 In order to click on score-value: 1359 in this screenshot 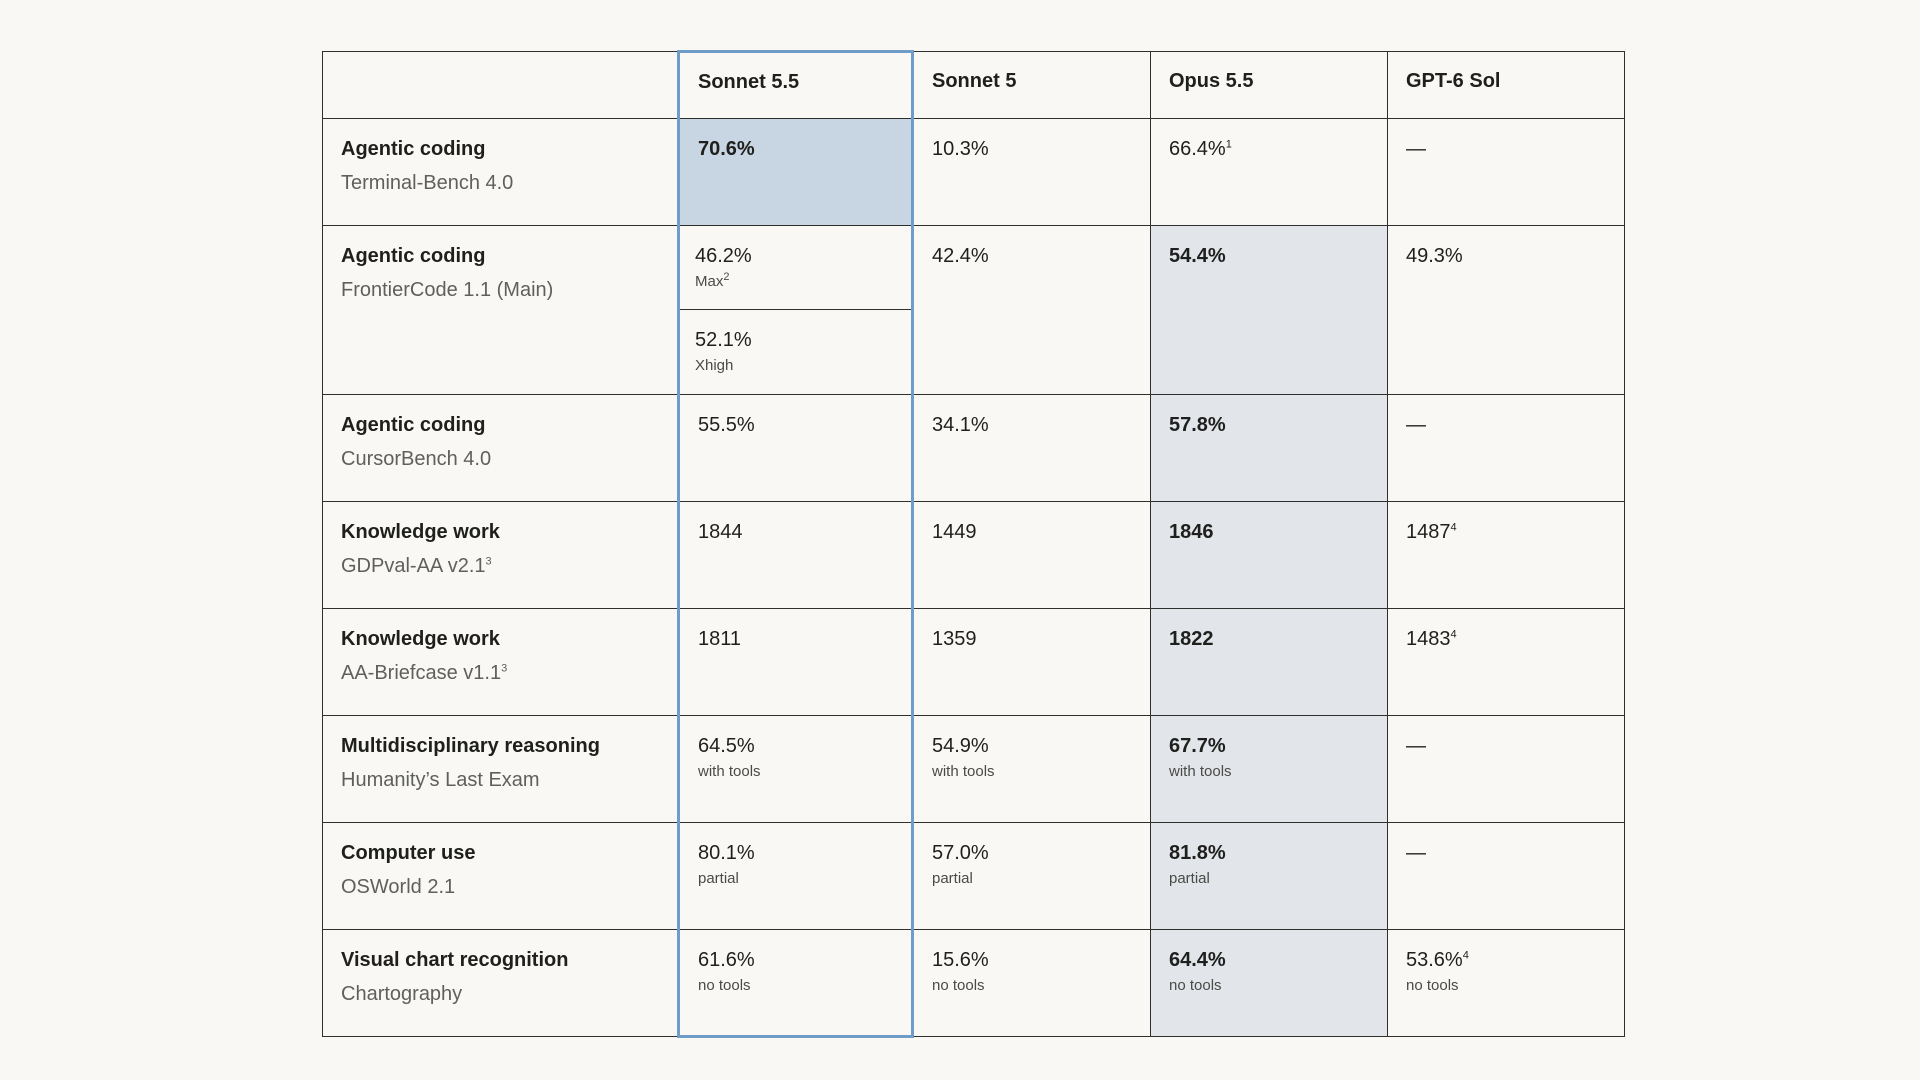, I will do `click(954, 639)`.